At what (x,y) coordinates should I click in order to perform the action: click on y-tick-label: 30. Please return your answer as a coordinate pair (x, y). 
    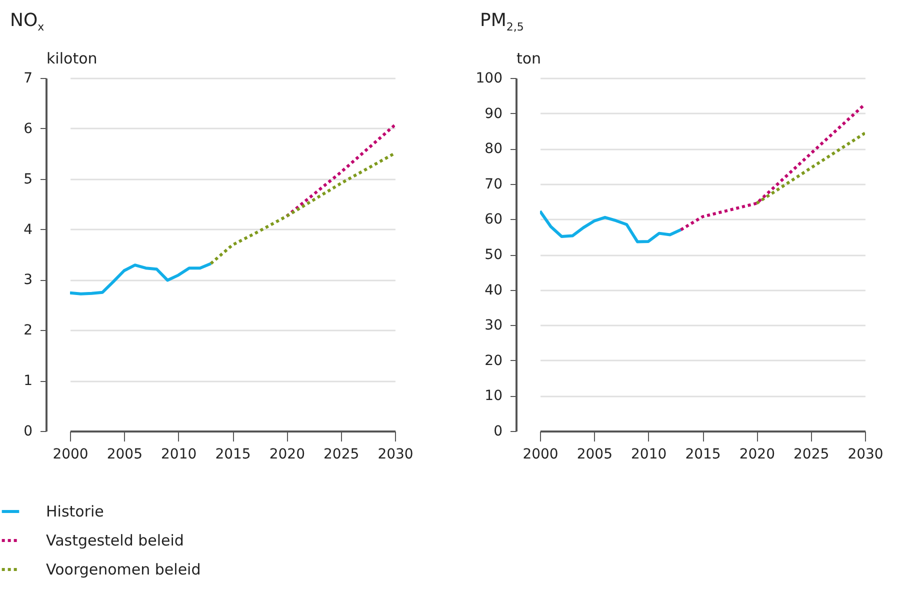
    Looking at the image, I should click on (493, 326).